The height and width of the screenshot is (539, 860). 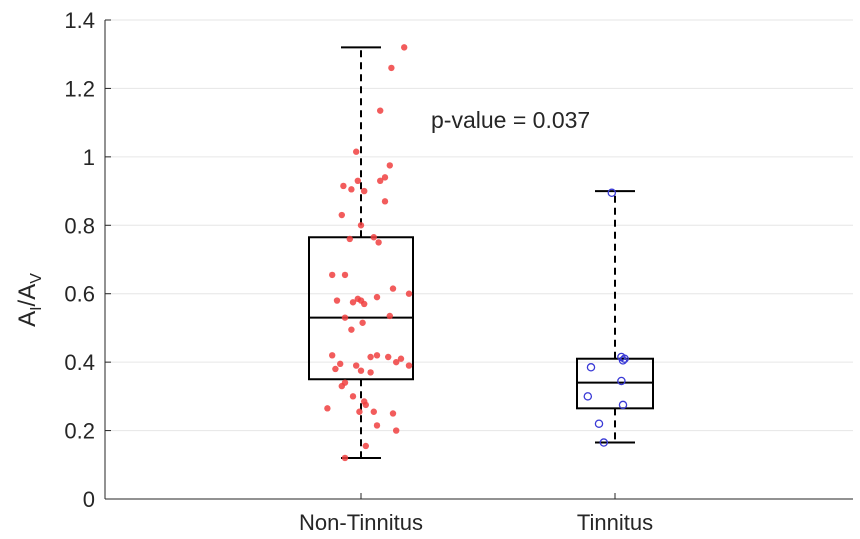 What do you see at coordinates (27, 292) in the screenshot?
I see `y-axis-label-a2: A` at bounding box center [27, 292].